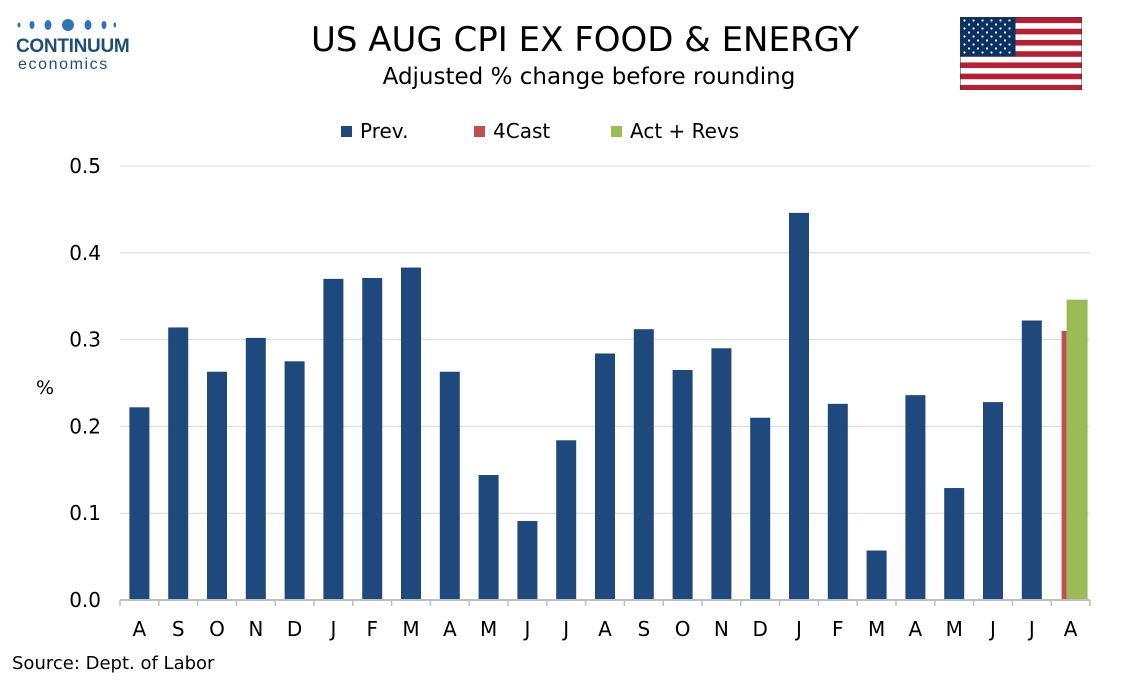 The image size is (1134, 680). Describe the element at coordinates (616, 131) in the screenshot. I see `legend-swatch-actual` at that location.